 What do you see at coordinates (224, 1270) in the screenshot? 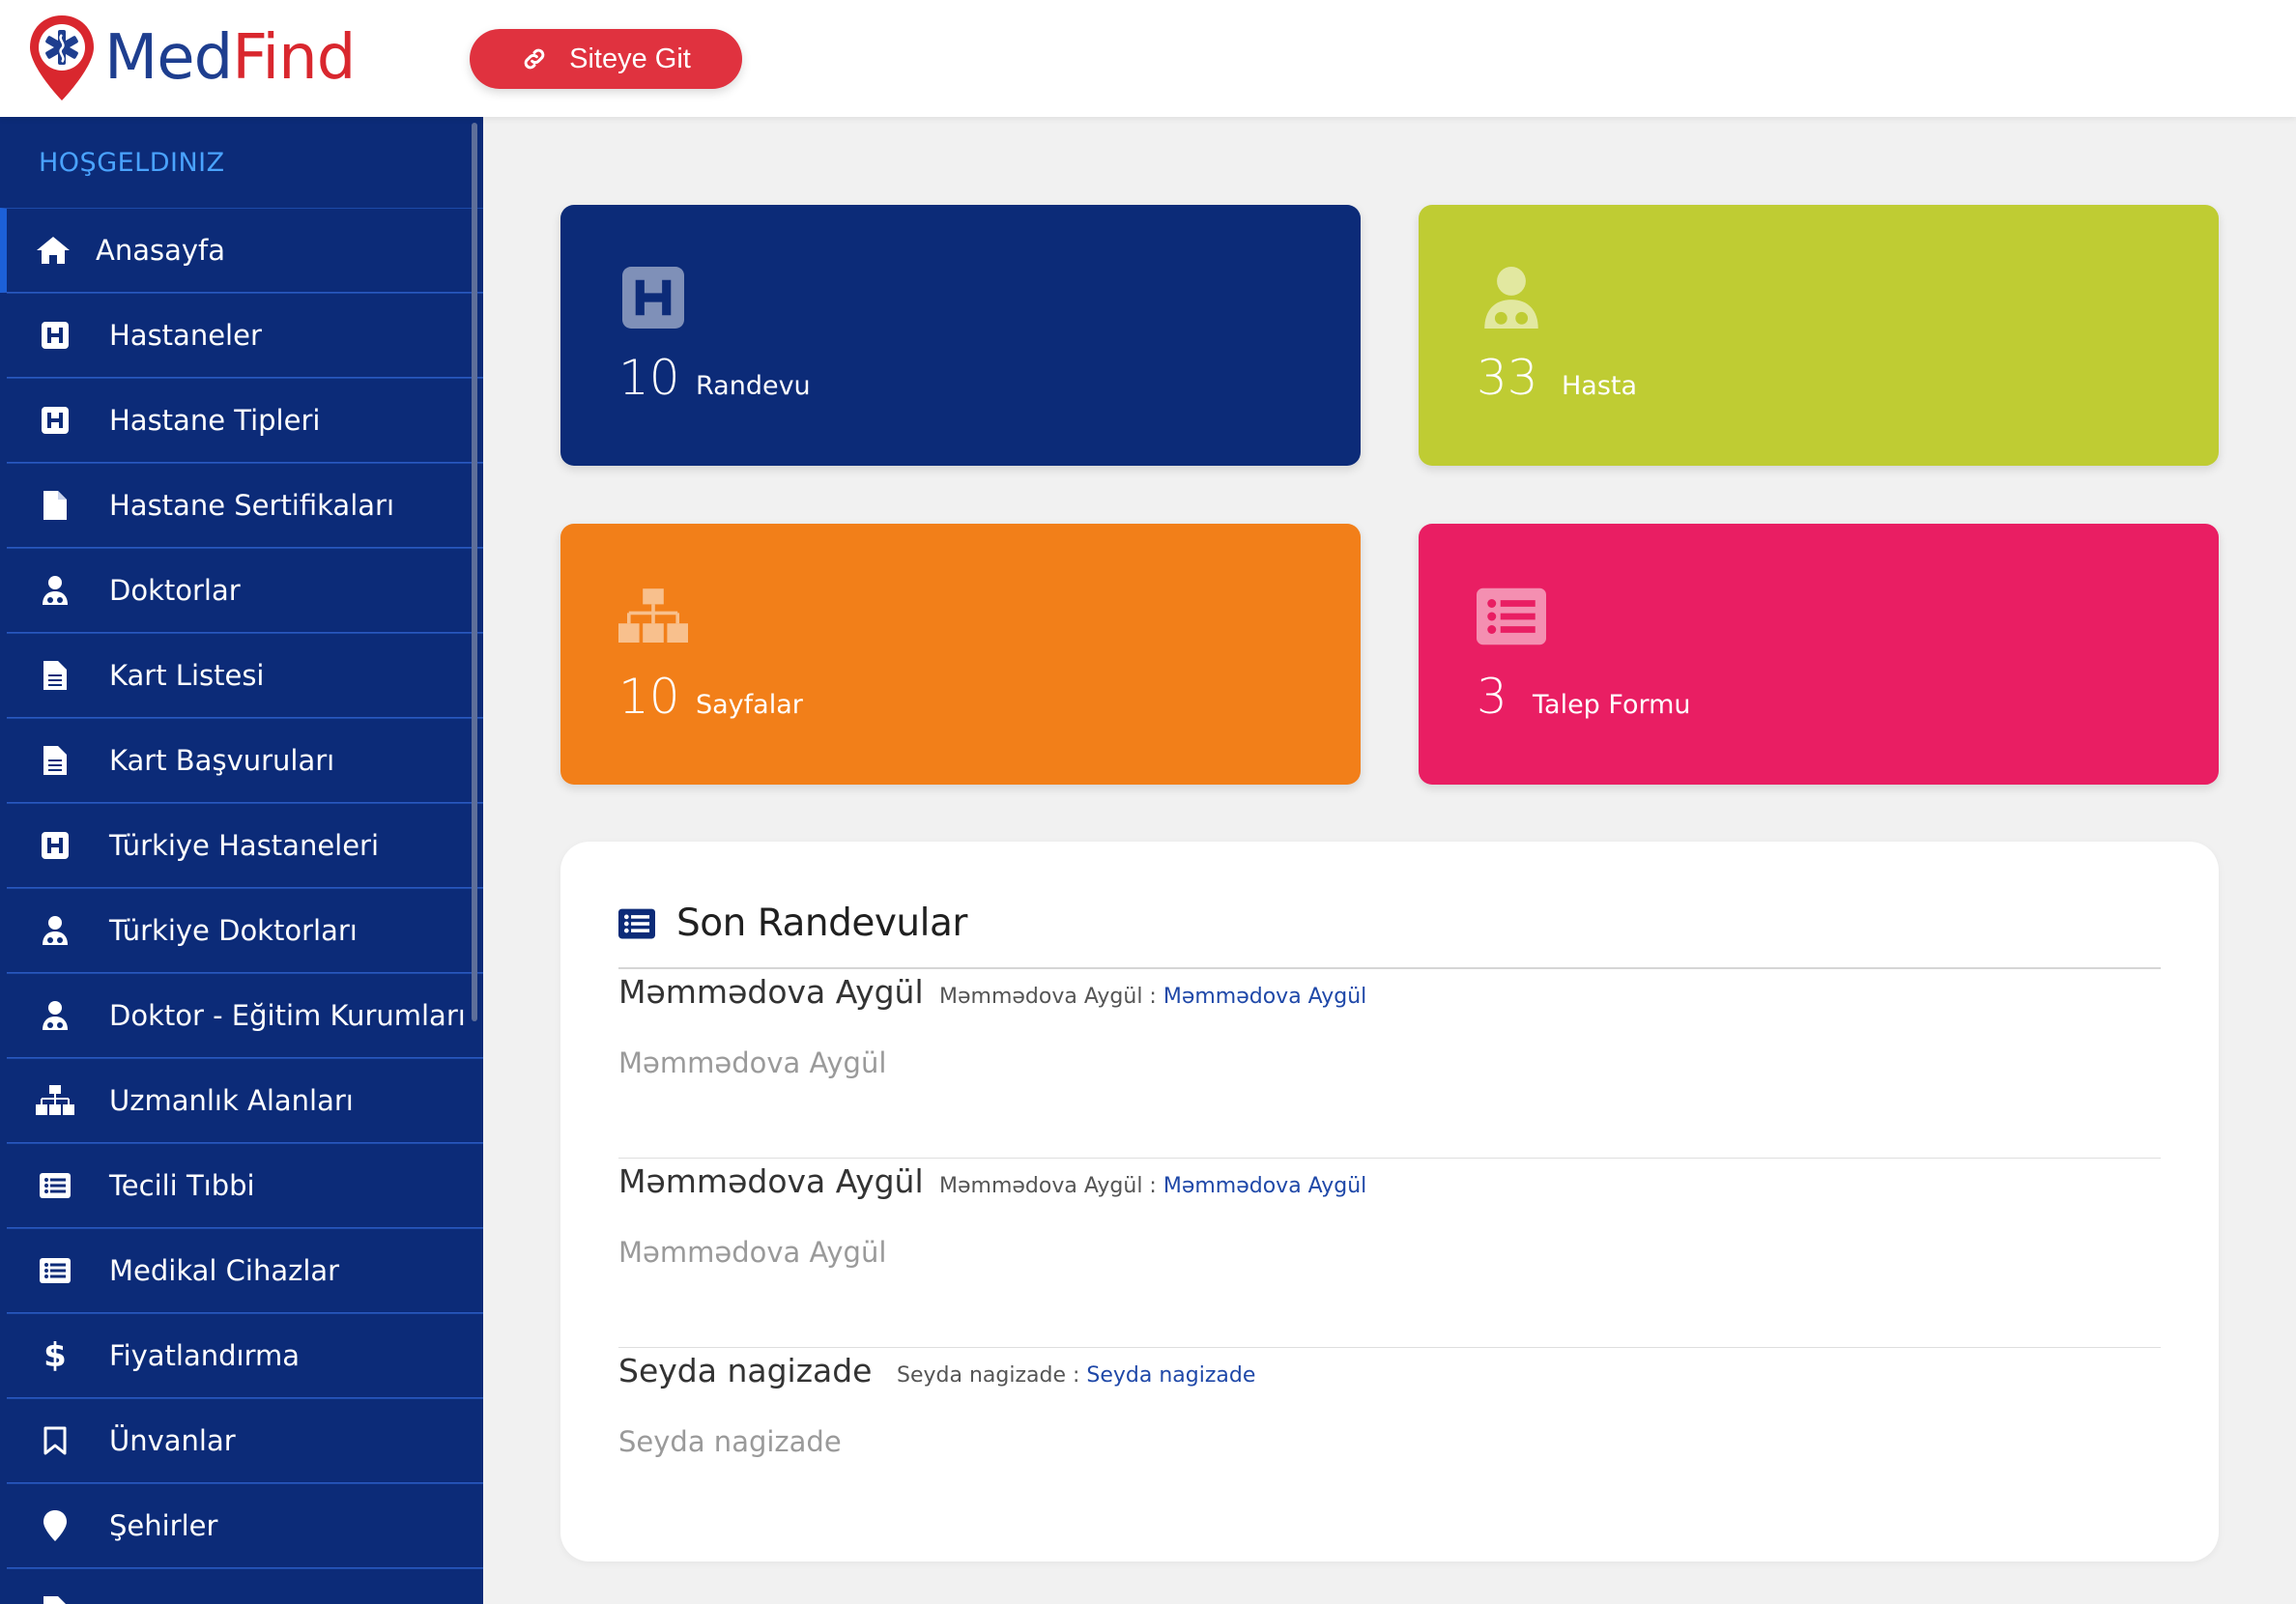
I see `sidebar-item-label: Medikal Cihazlar` at bounding box center [224, 1270].